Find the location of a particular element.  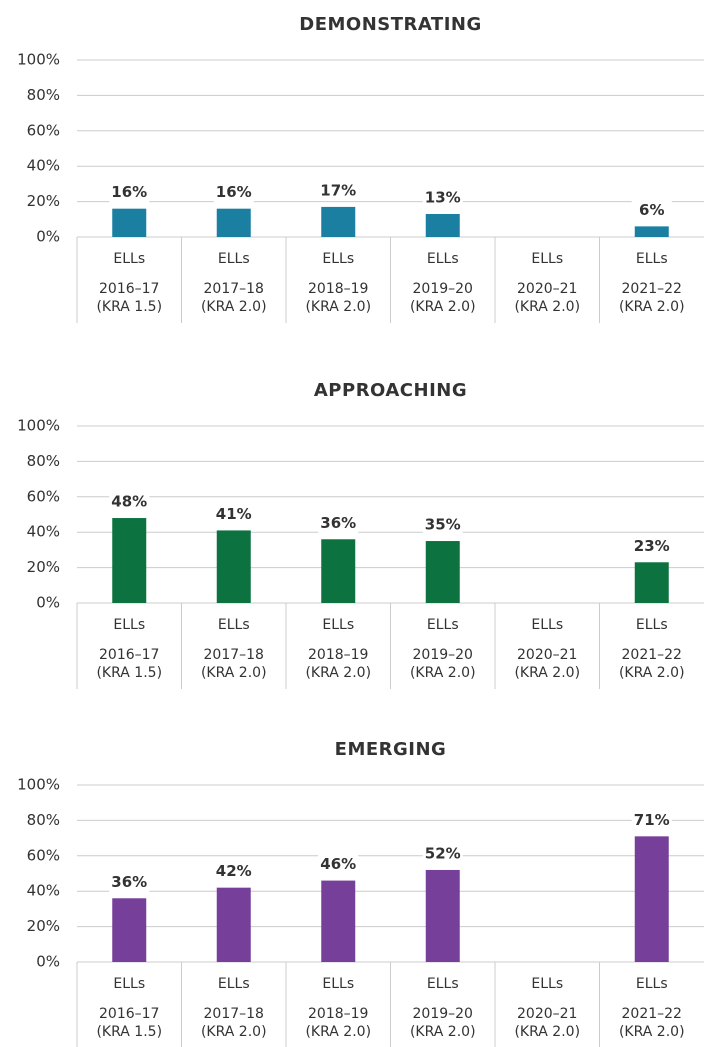

value-label: 46% is located at coordinates (338, 864).